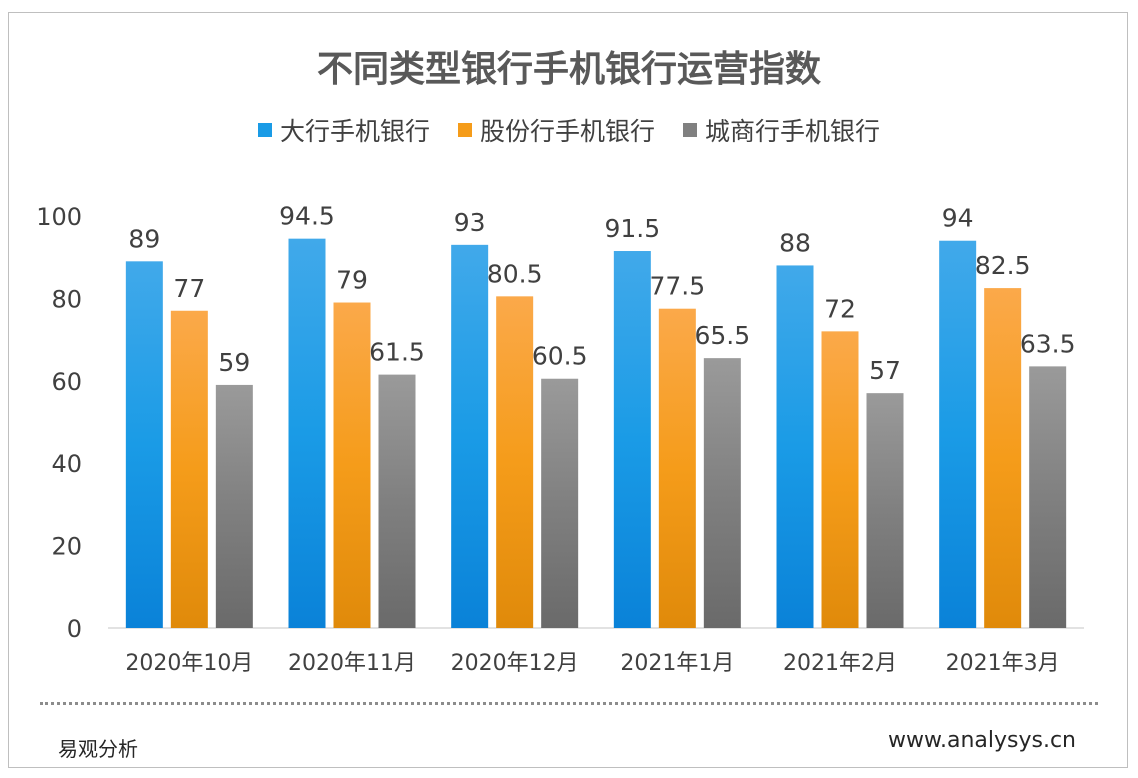 Image resolution: width=1138 pixels, height=778 pixels. I want to click on x-tick-label: 2020年10月, so click(189, 663).